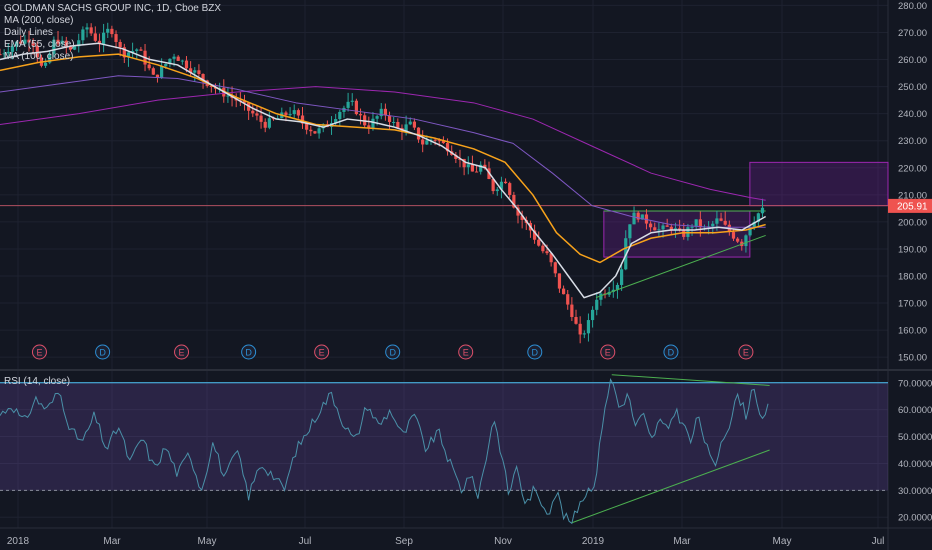  Describe the element at coordinates (503, 541) in the screenshot. I see `time-tick-label: Nov` at that location.